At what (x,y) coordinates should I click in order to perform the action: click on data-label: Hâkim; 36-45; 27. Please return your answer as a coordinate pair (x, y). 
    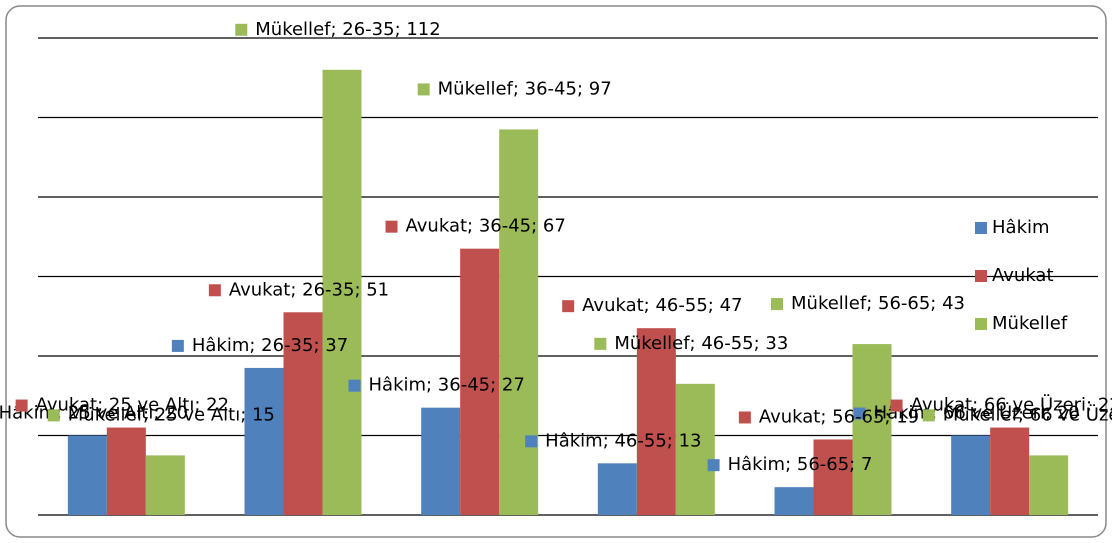
    Looking at the image, I should click on (436, 385).